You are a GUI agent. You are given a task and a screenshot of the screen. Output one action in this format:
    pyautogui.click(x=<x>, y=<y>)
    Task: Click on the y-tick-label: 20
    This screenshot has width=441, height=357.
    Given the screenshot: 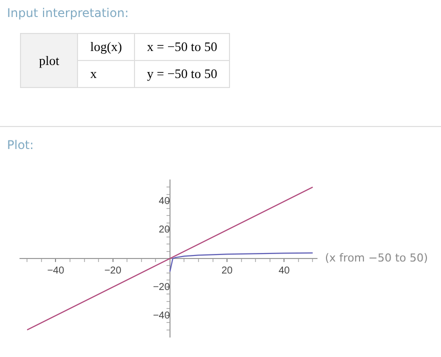 What is the action you would take?
    pyautogui.click(x=164, y=230)
    